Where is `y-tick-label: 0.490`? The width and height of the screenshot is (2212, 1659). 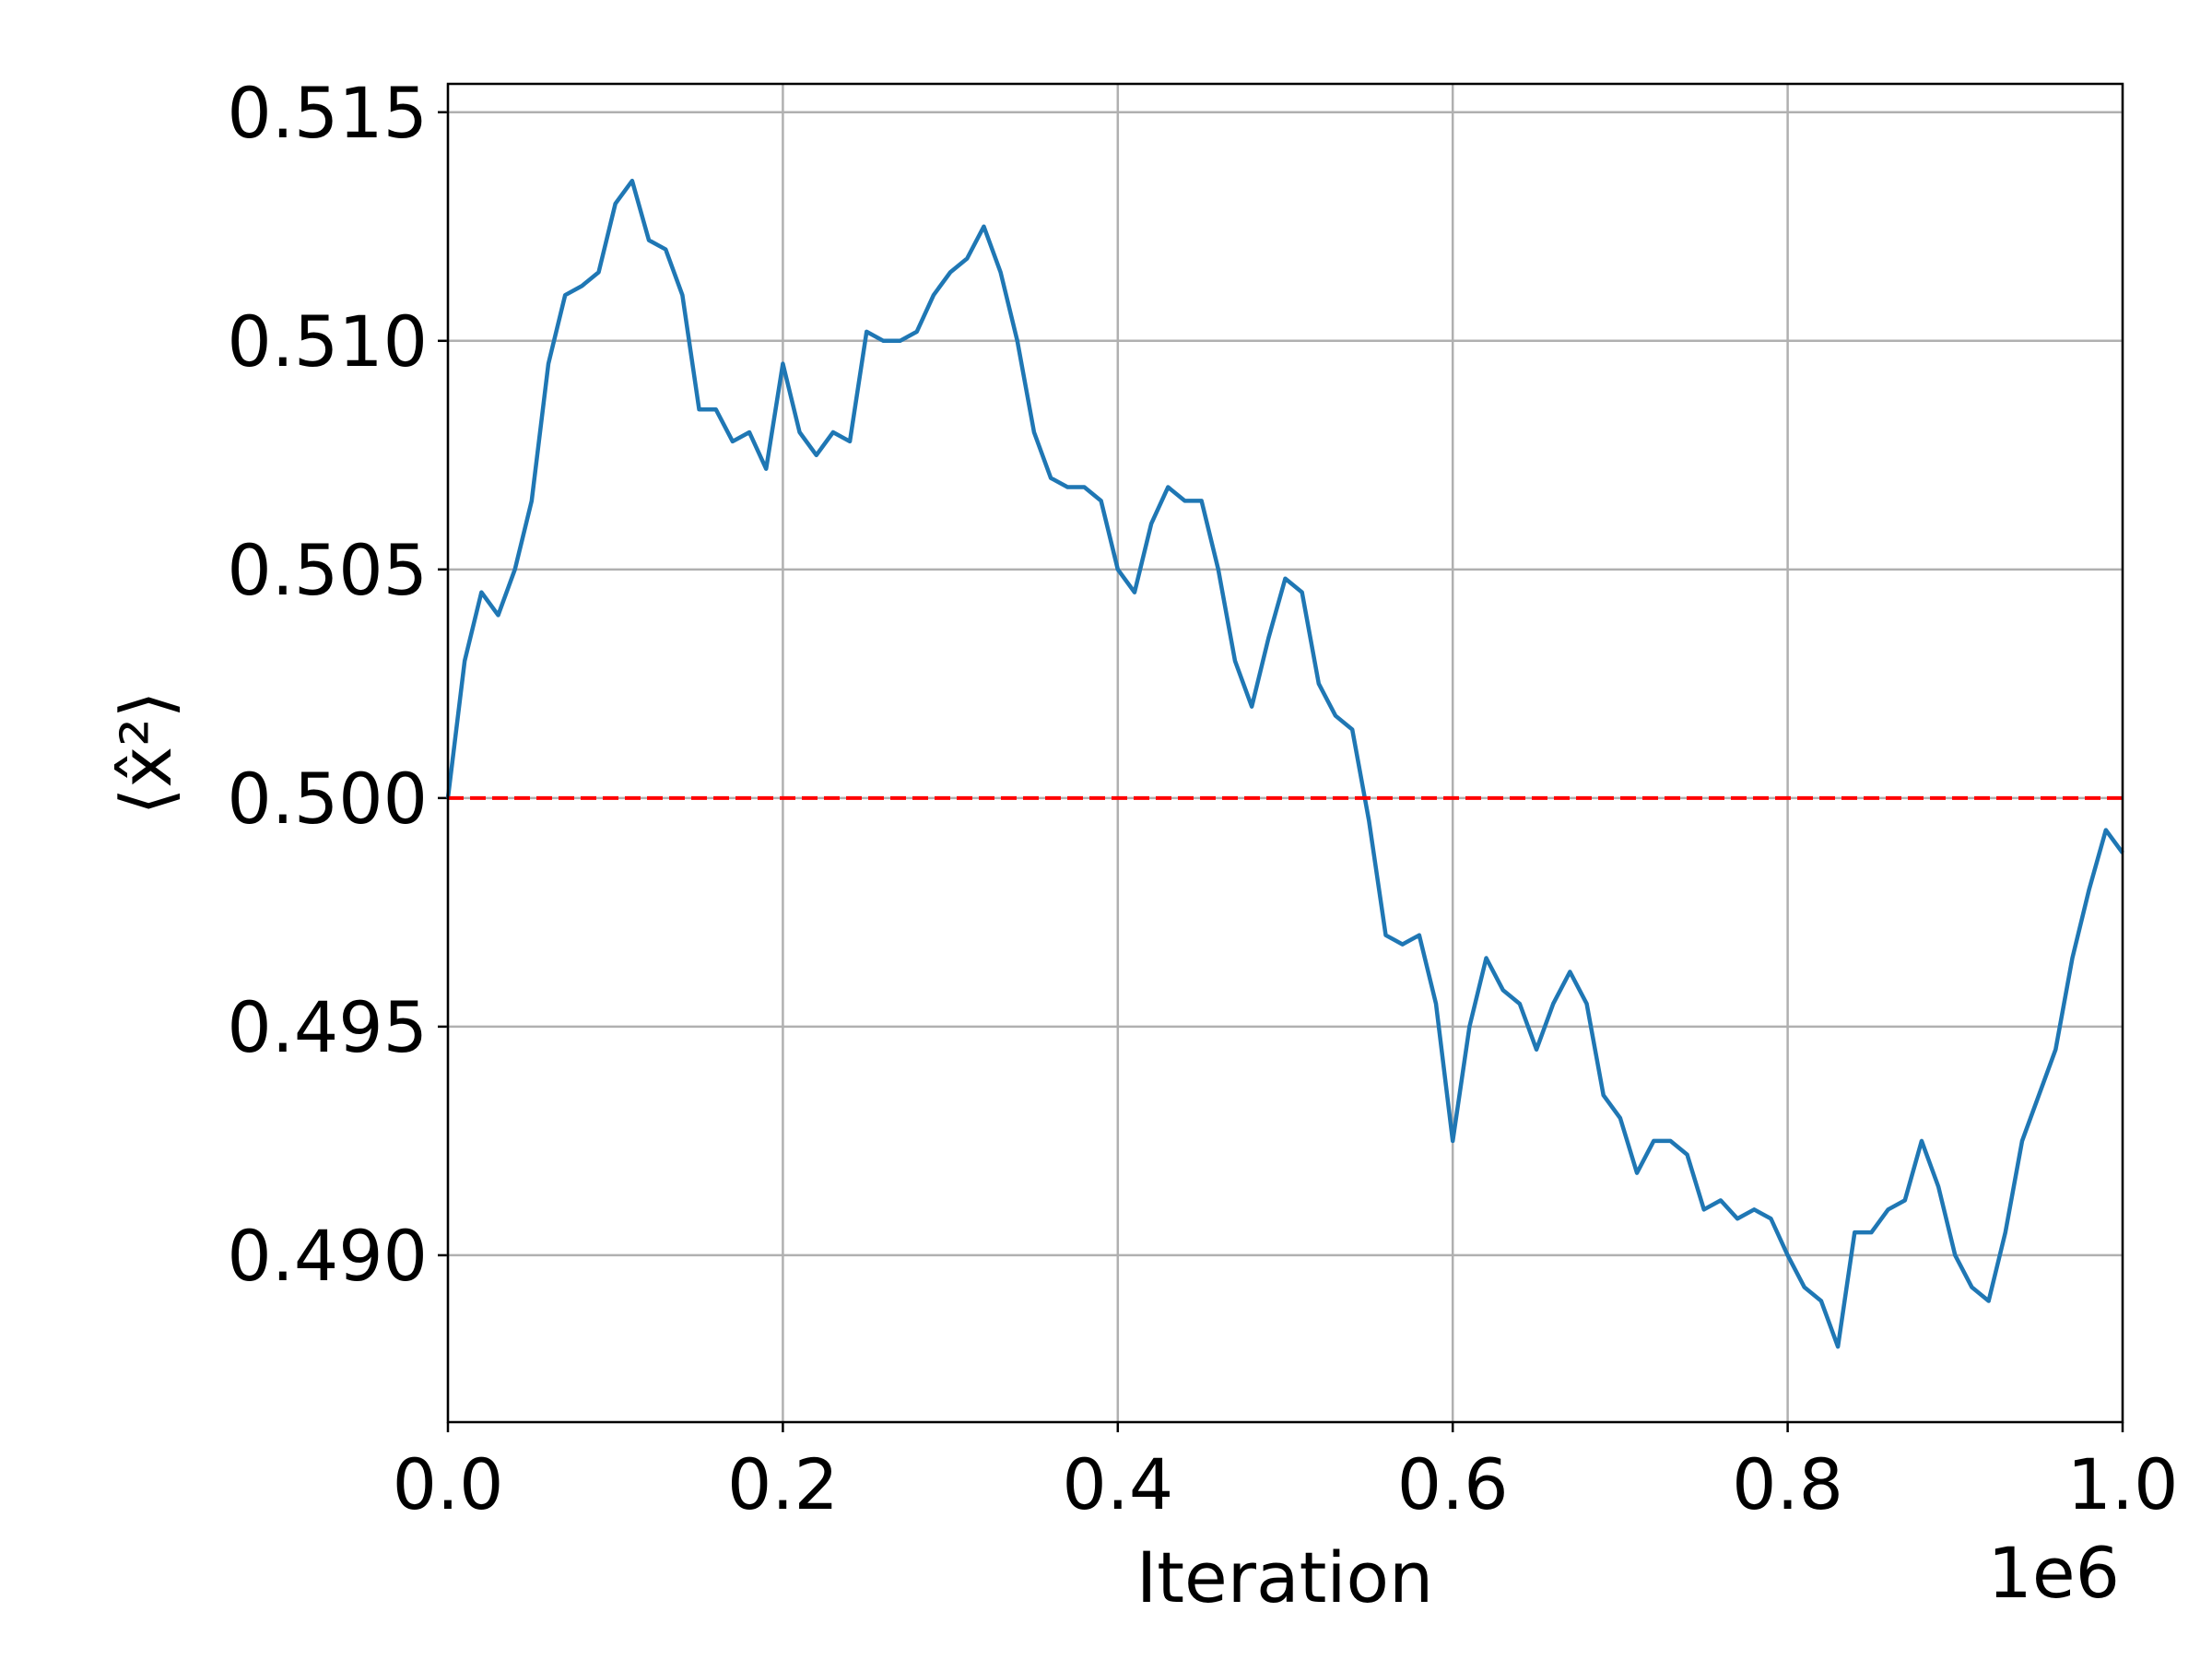
y-tick-label: 0.490 is located at coordinates (327, 1256).